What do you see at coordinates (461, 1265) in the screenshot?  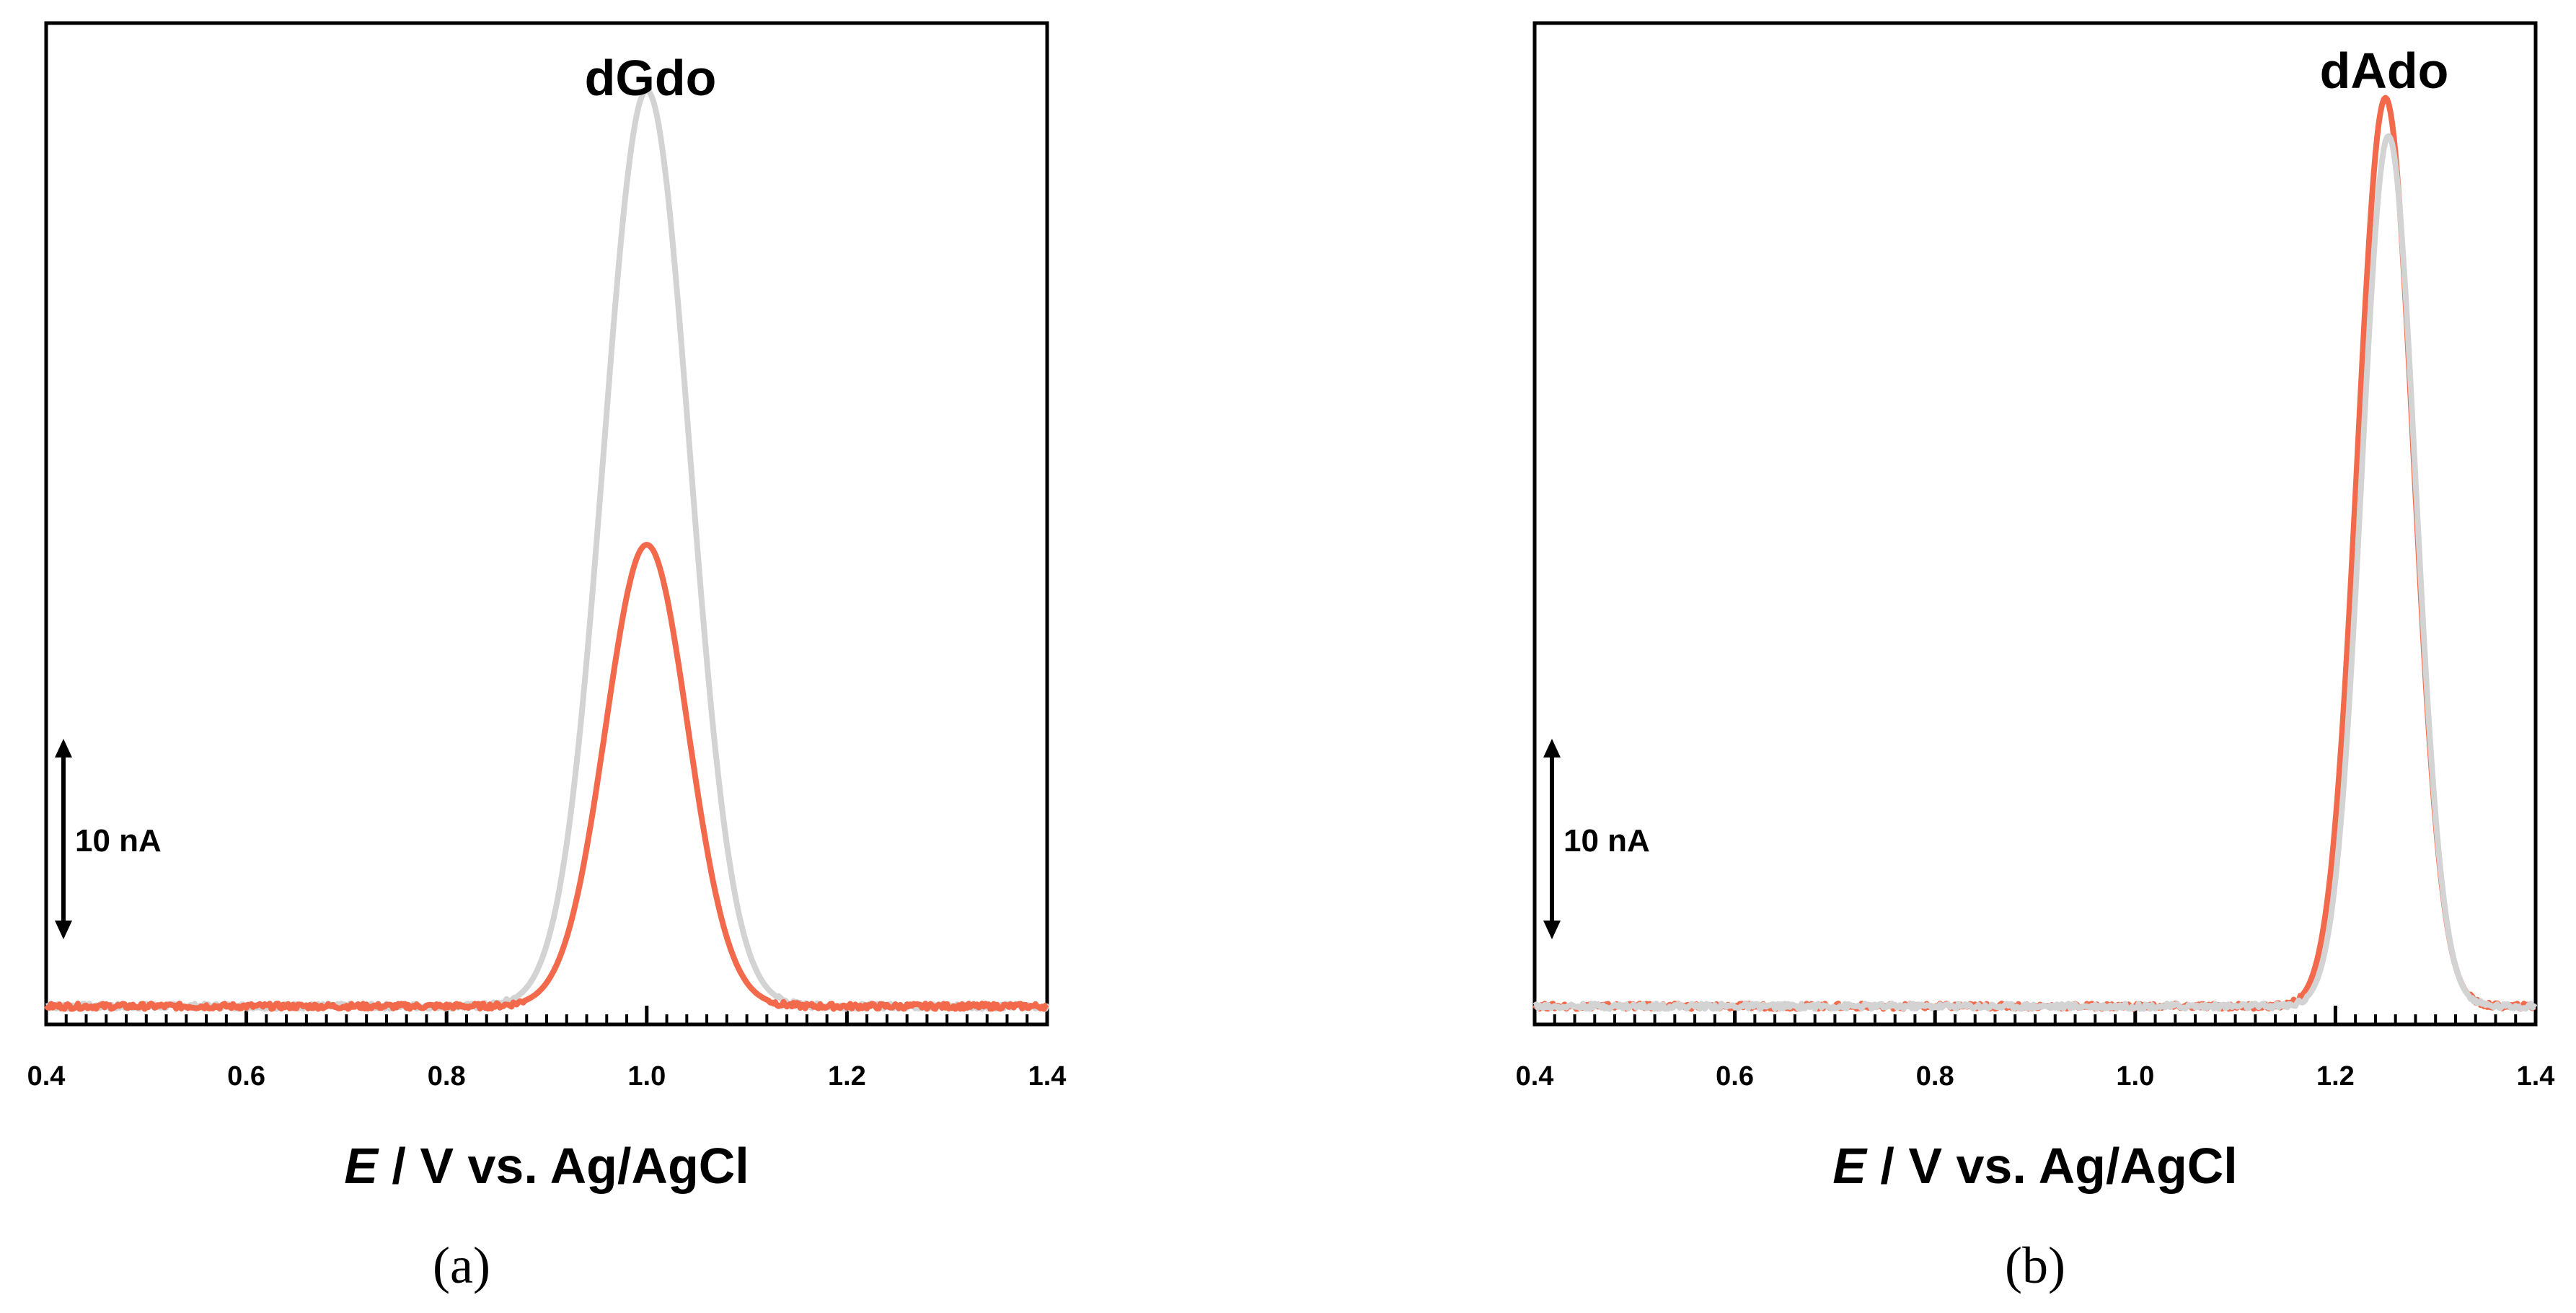 I see `panel-a-label: (a)` at bounding box center [461, 1265].